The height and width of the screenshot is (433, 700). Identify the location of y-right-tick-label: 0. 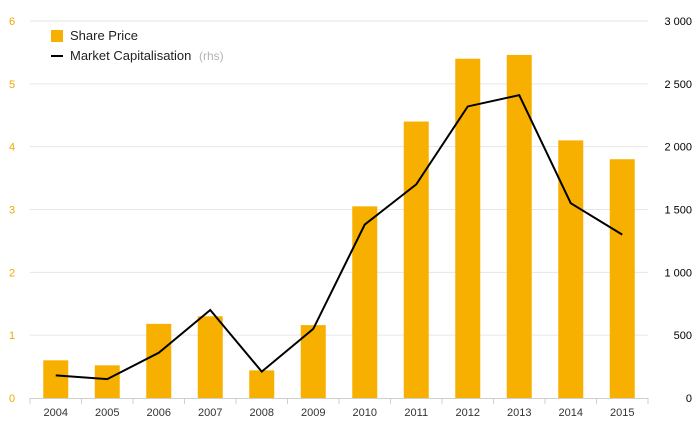
(689, 399).